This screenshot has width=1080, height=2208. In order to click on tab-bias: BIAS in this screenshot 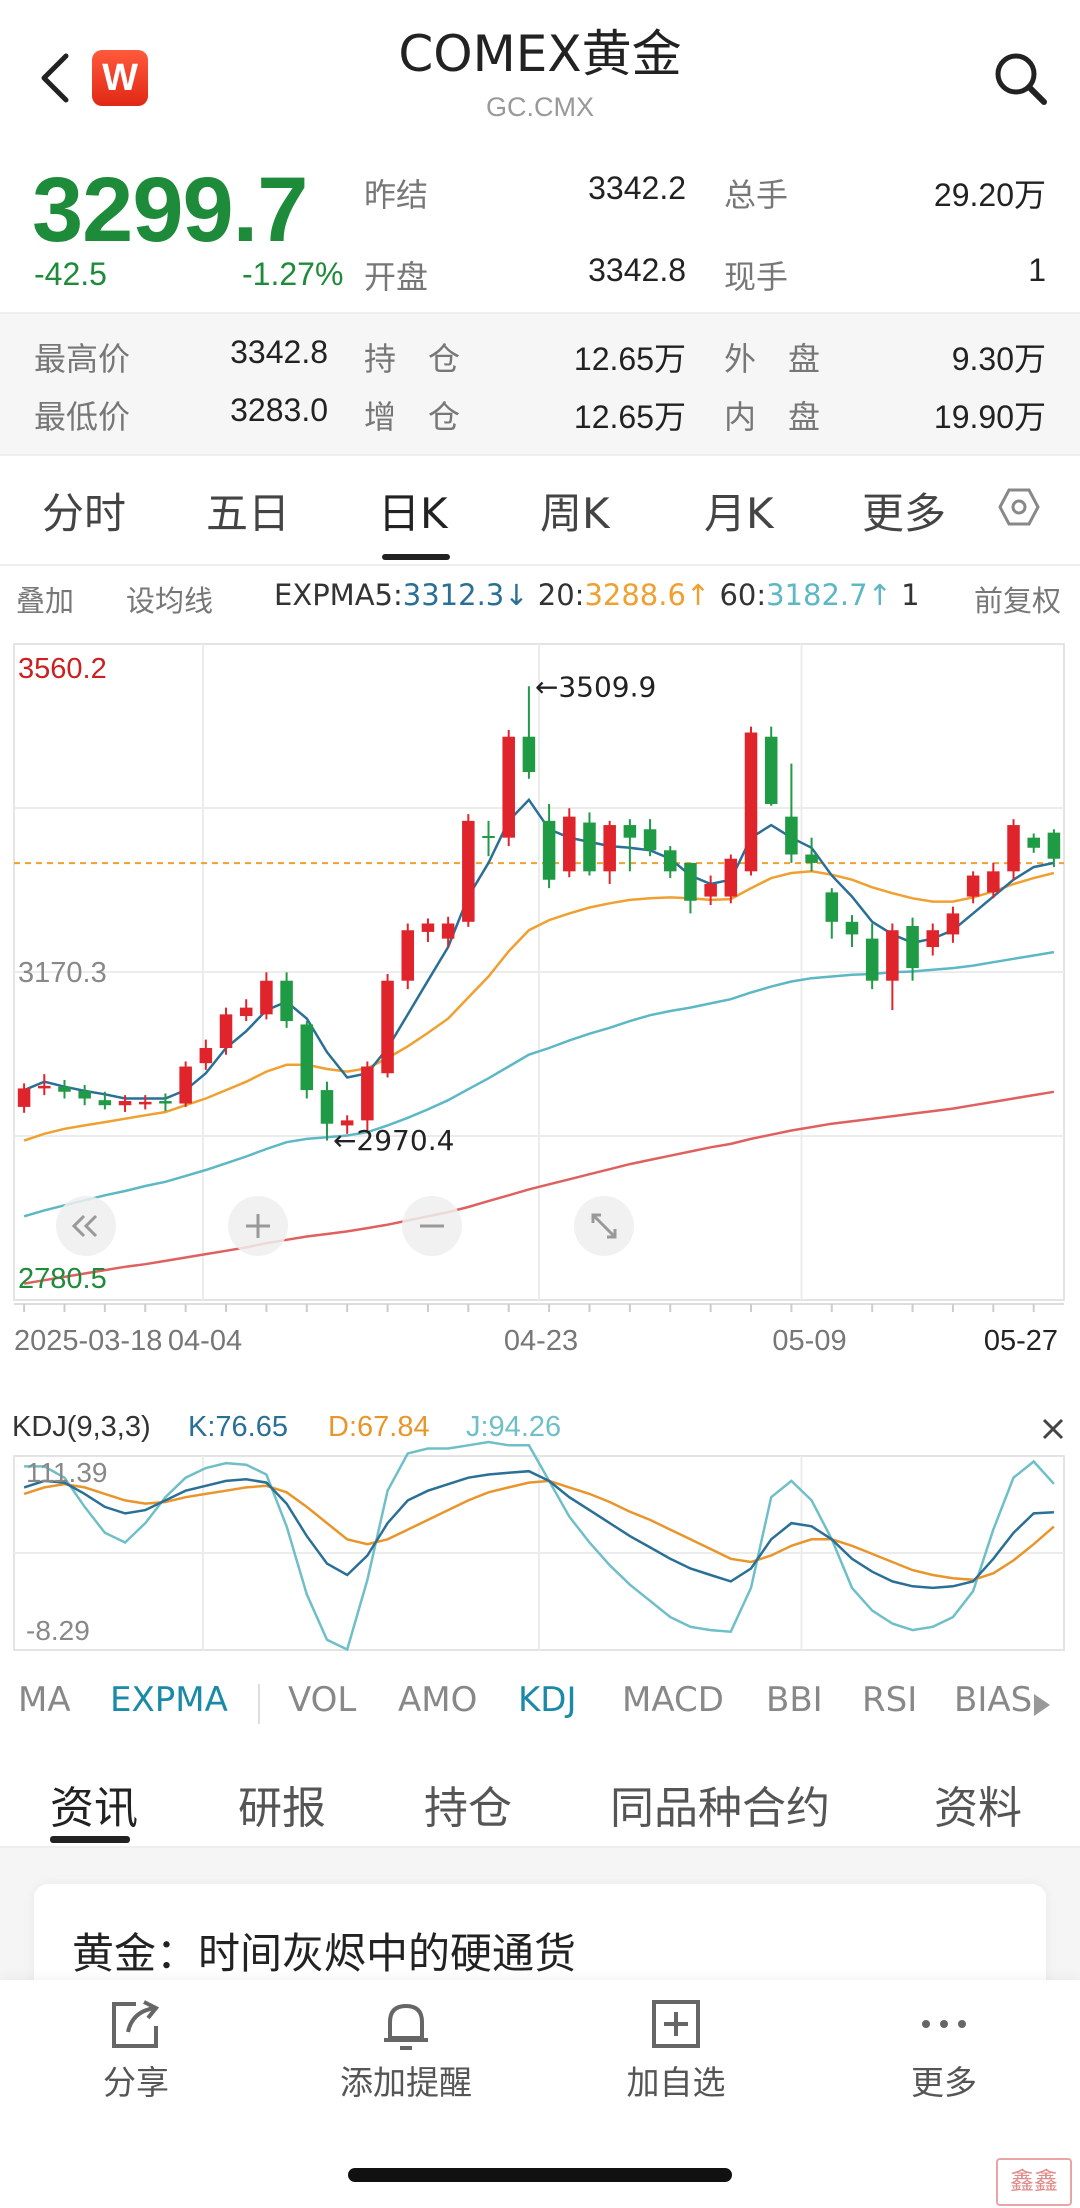, I will do `click(993, 1700)`.